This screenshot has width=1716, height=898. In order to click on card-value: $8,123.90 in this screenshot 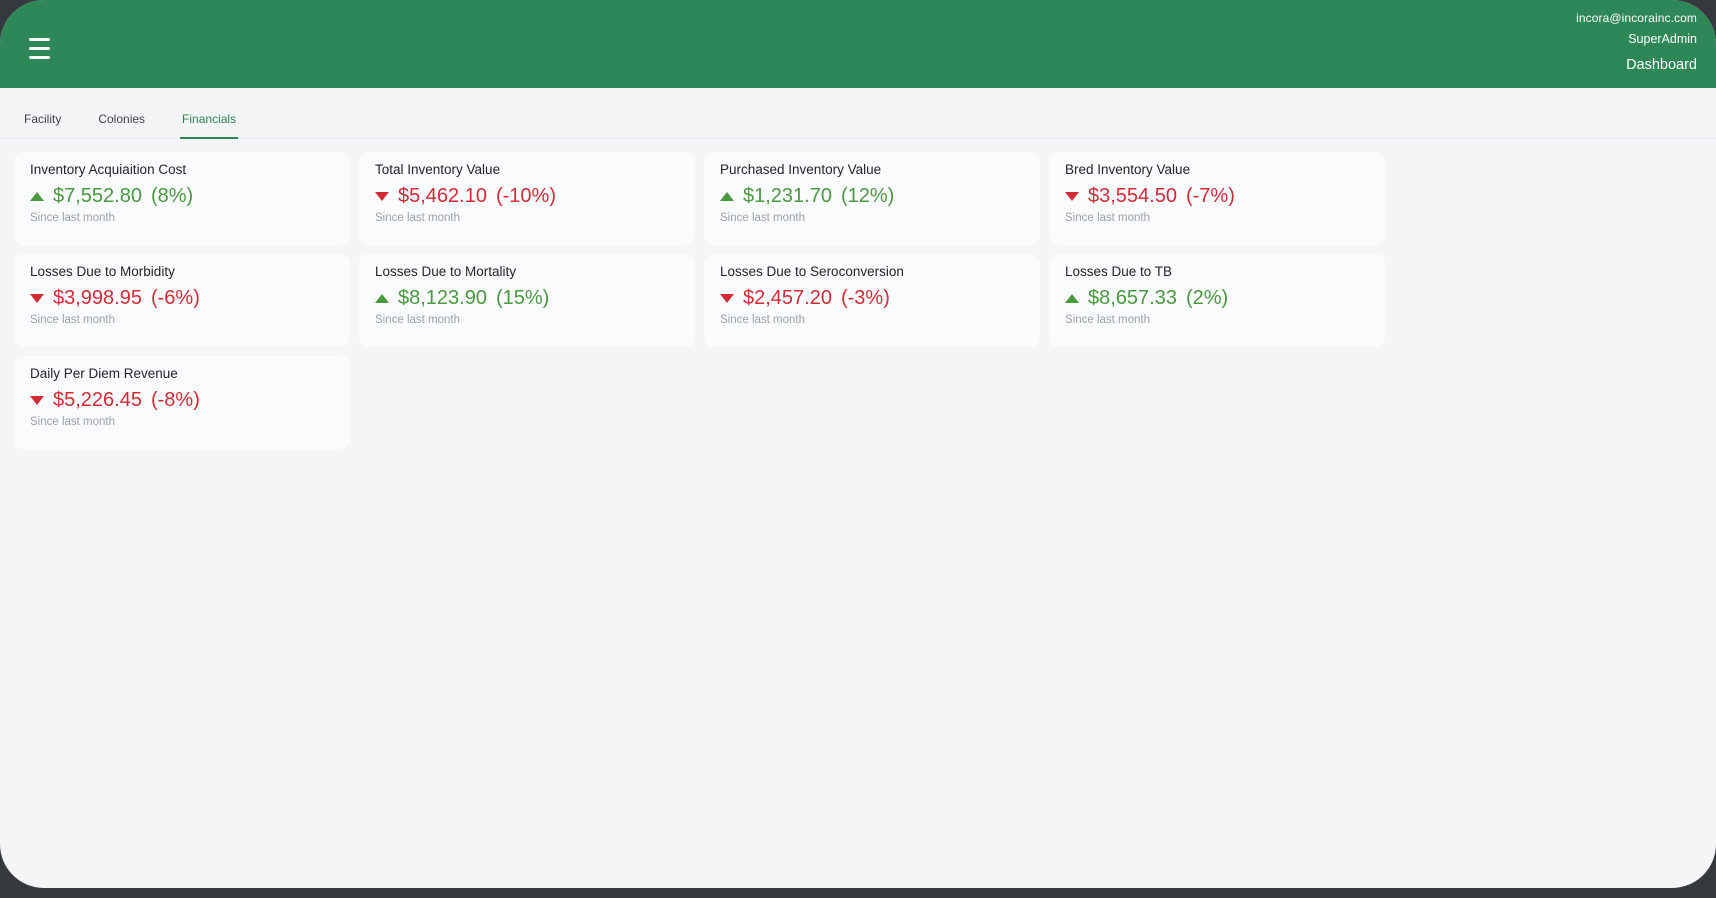, I will do `click(442, 298)`.